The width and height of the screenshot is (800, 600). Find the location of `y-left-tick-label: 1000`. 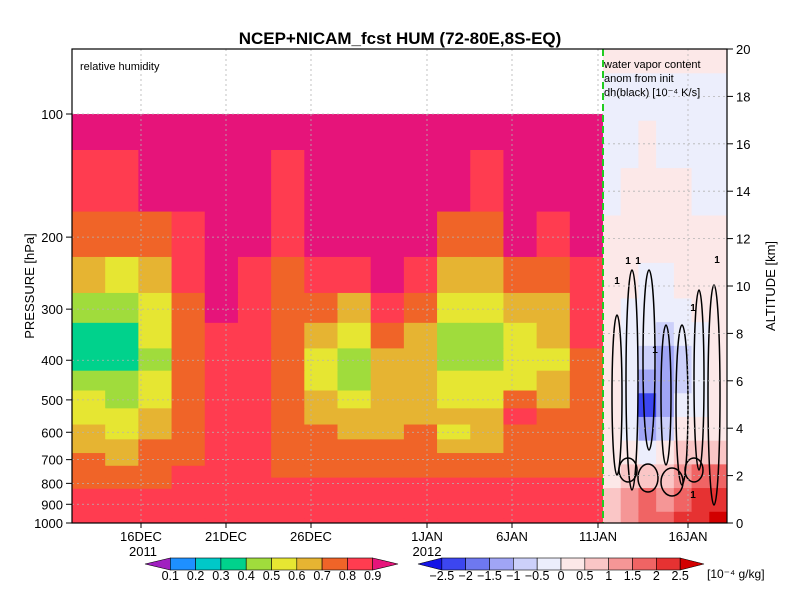

y-left-tick-label: 1000 is located at coordinates (48, 523).